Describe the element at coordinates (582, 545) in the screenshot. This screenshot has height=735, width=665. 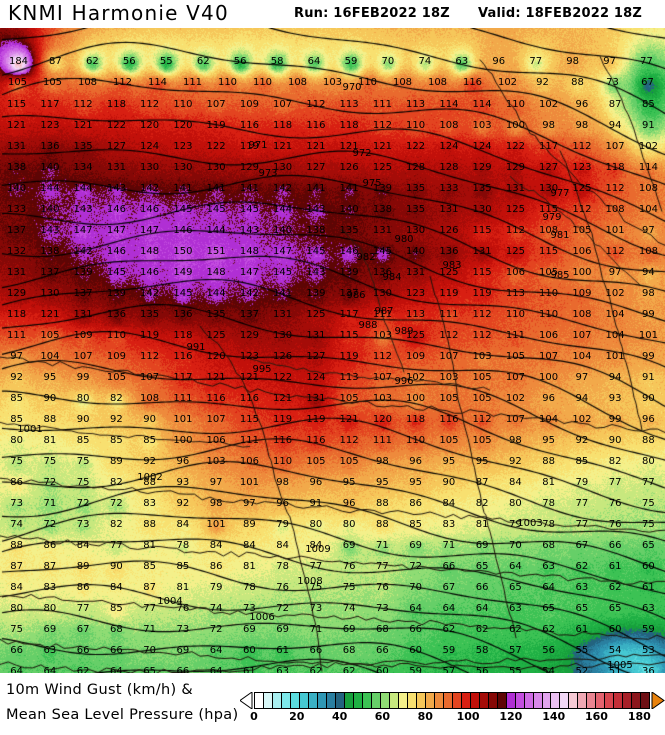
I see `gust-value-label: 67` at that location.